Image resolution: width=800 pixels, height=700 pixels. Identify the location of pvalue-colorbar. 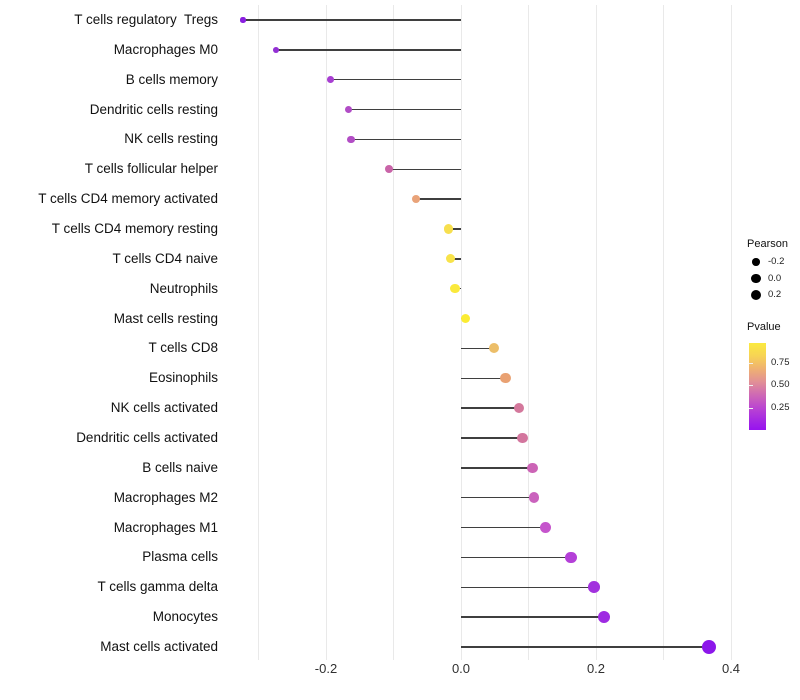
(757, 386).